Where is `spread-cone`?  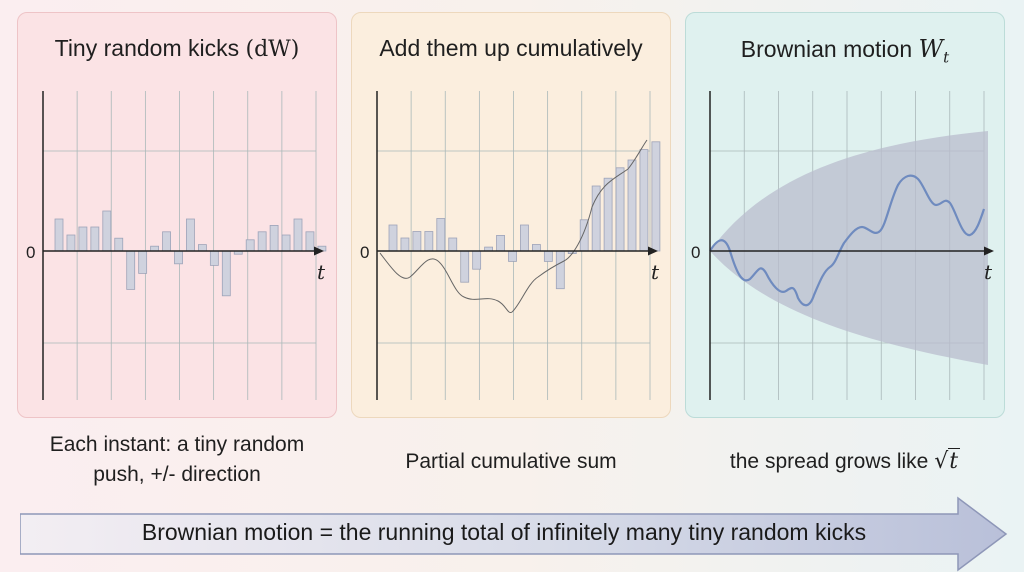
spread-cone is located at coordinates (849, 248).